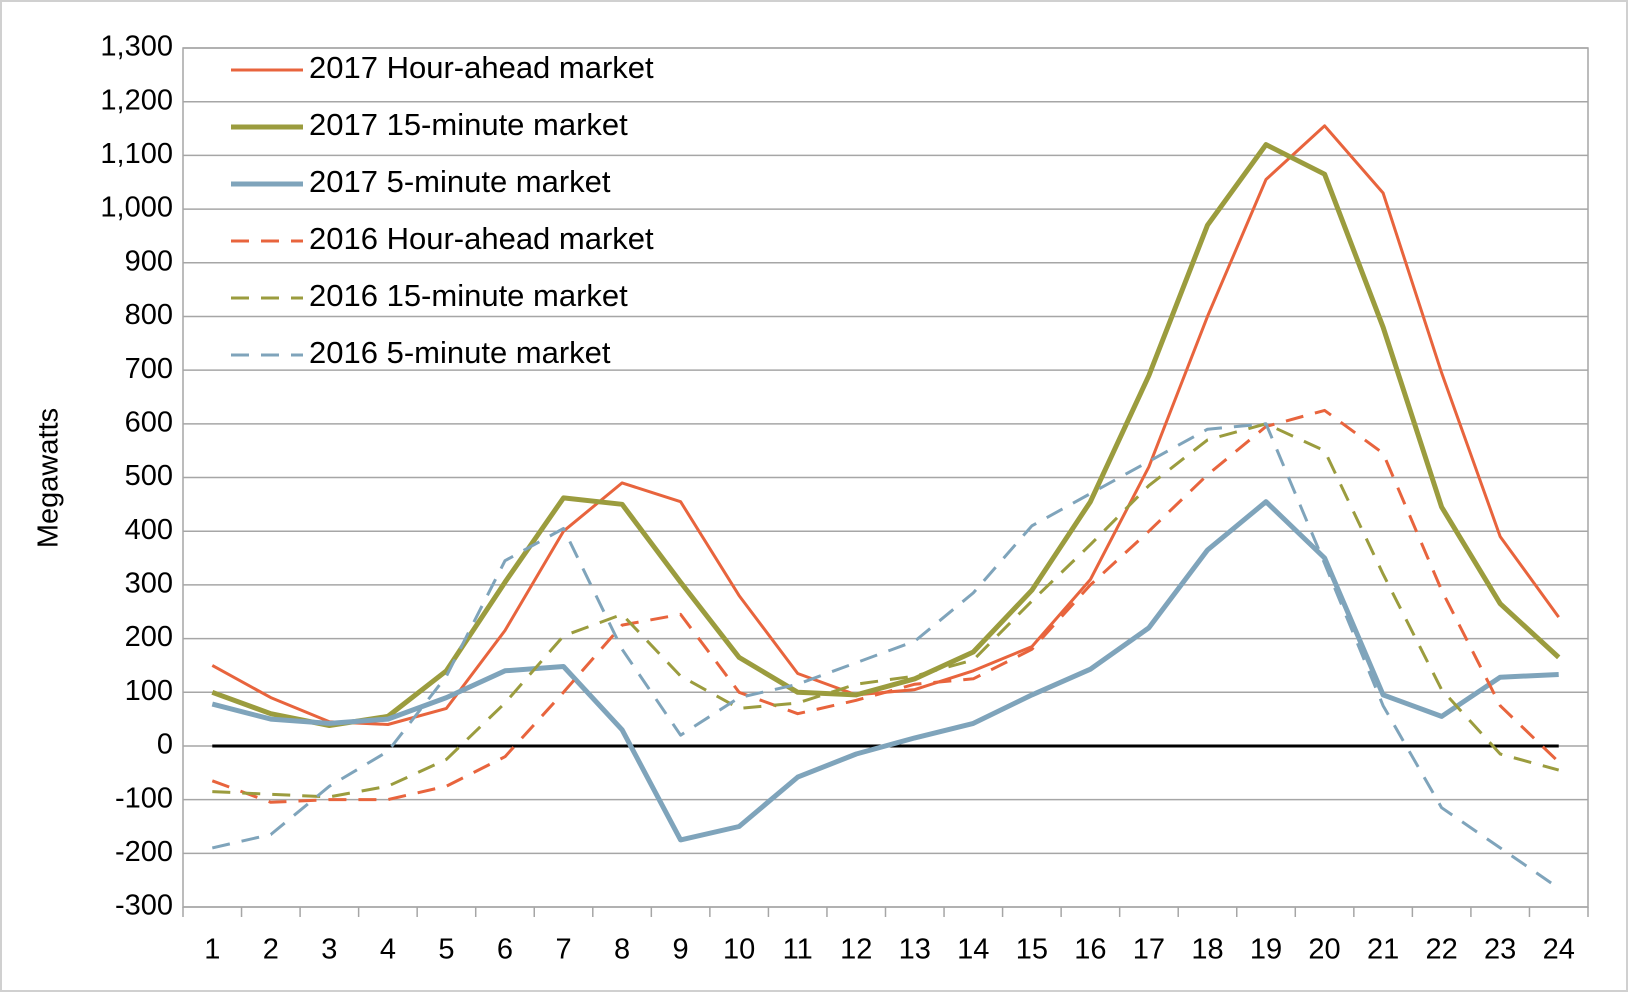  What do you see at coordinates (739, 950) in the screenshot?
I see `x-tick-label: 10` at bounding box center [739, 950].